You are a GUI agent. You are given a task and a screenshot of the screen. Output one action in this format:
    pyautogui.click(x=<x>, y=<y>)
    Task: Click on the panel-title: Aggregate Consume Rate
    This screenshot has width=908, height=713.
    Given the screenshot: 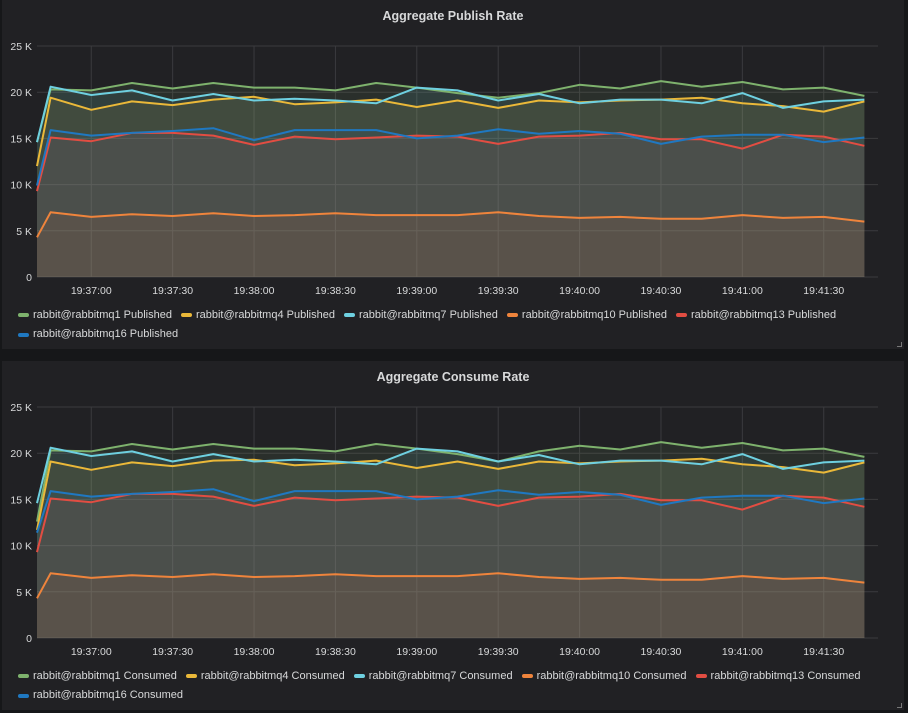 What is the action you would take?
    pyautogui.click(x=453, y=377)
    